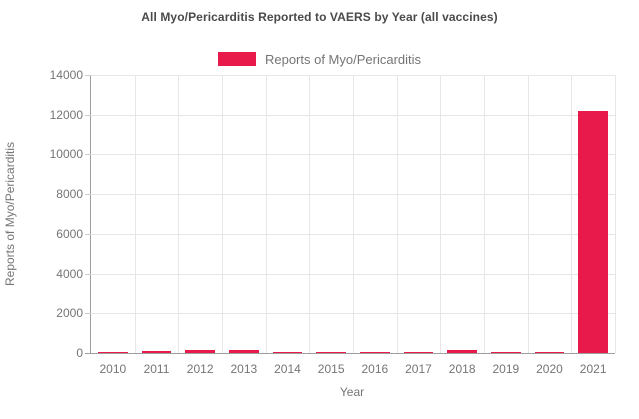 Image resolution: width=639 pixels, height=419 pixels. I want to click on x-tick-label: 2017, so click(418, 369).